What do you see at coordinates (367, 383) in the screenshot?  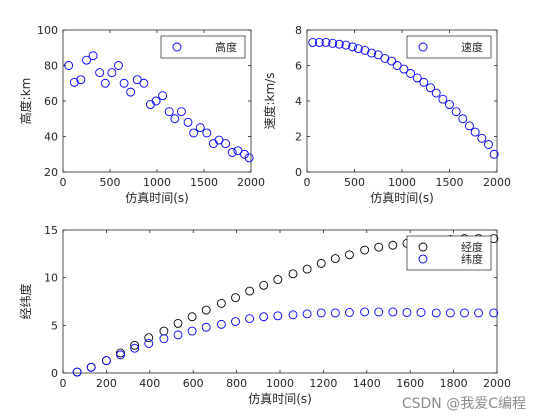 I see `x-tick-label: 1400` at bounding box center [367, 383].